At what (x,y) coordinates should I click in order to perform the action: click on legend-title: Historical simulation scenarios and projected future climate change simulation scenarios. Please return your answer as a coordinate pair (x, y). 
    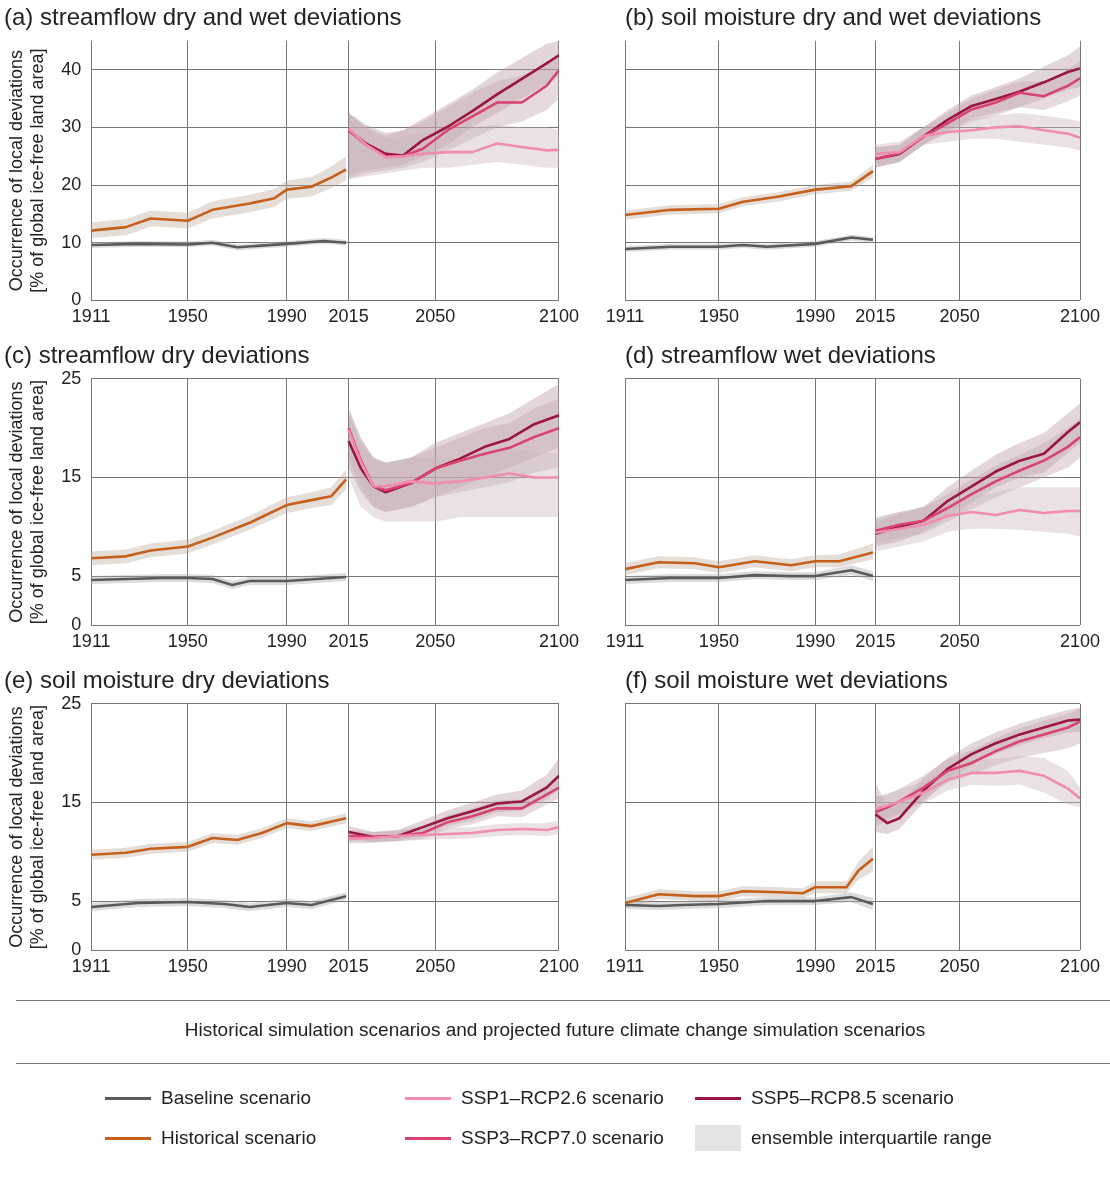
    Looking at the image, I should click on (555, 1030).